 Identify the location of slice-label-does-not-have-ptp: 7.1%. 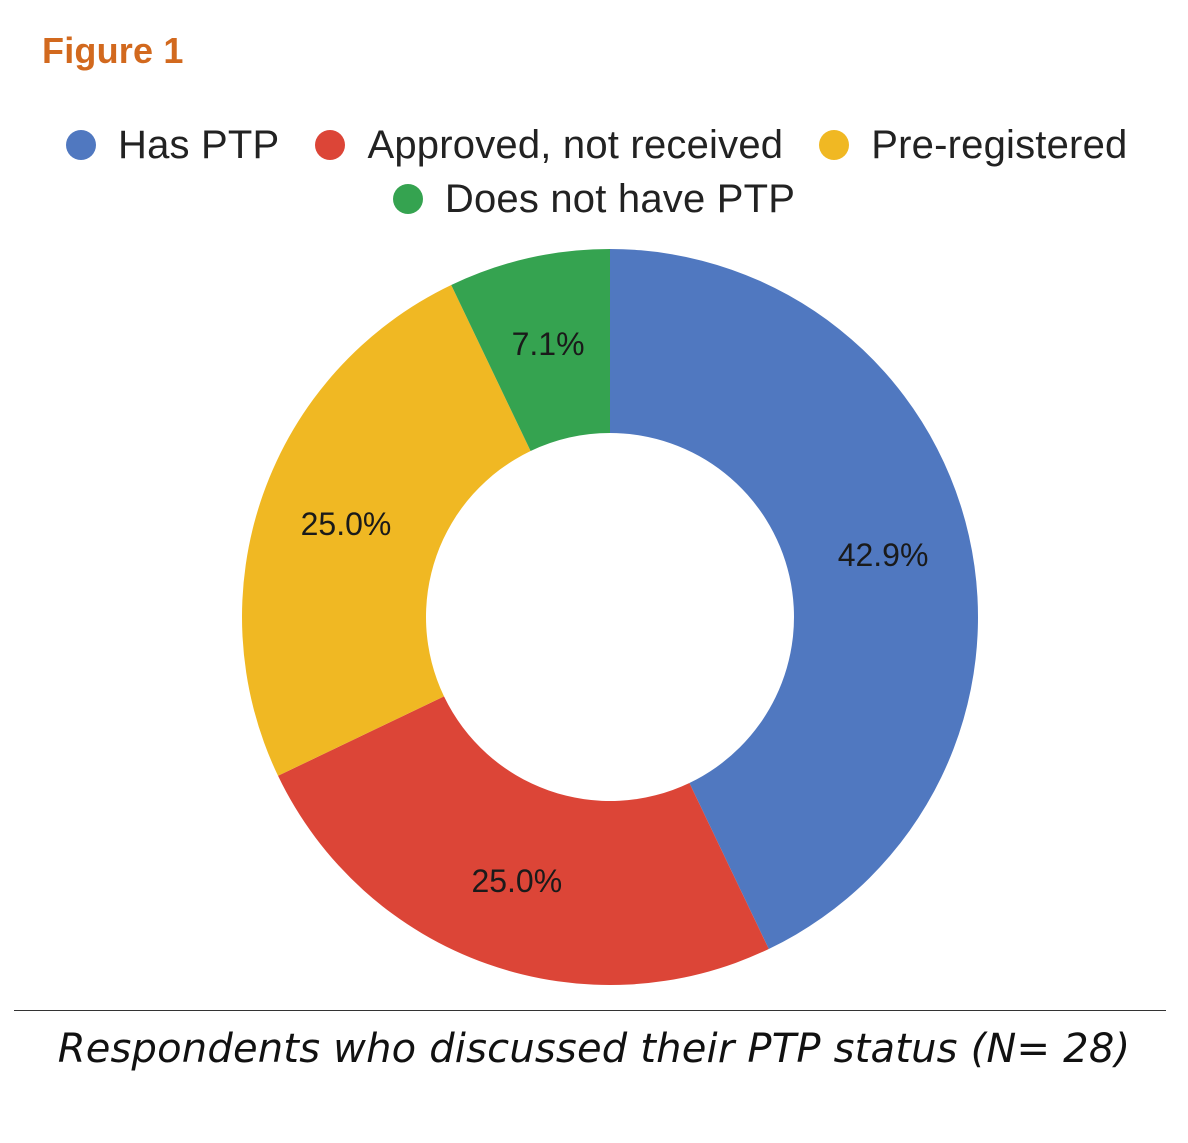
(548, 344).